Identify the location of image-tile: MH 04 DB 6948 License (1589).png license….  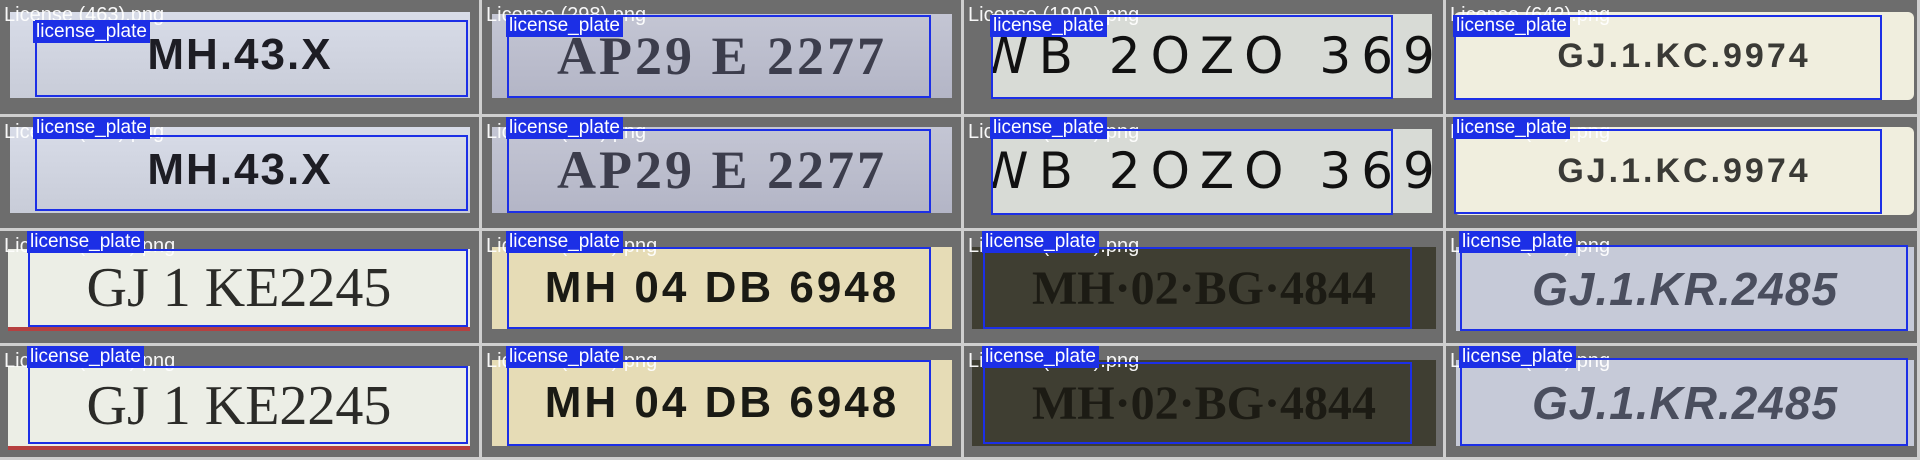
(723, 288).